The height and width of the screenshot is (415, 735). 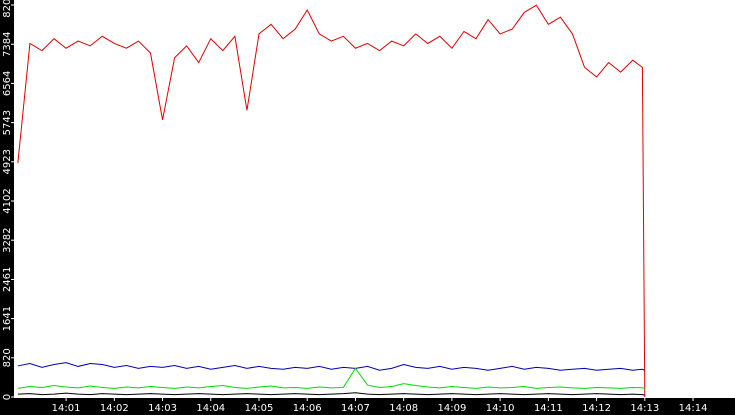 What do you see at coordinates (451, 408) in the screenshot?
I see `x-tick-label: 14:09` at bounding box center [451, 408].